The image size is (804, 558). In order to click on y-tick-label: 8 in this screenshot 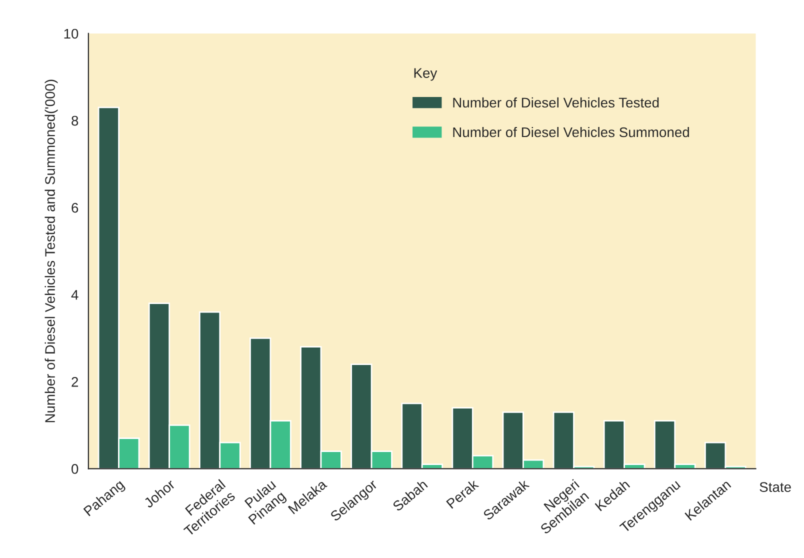, I will do `click(75, 121)`.